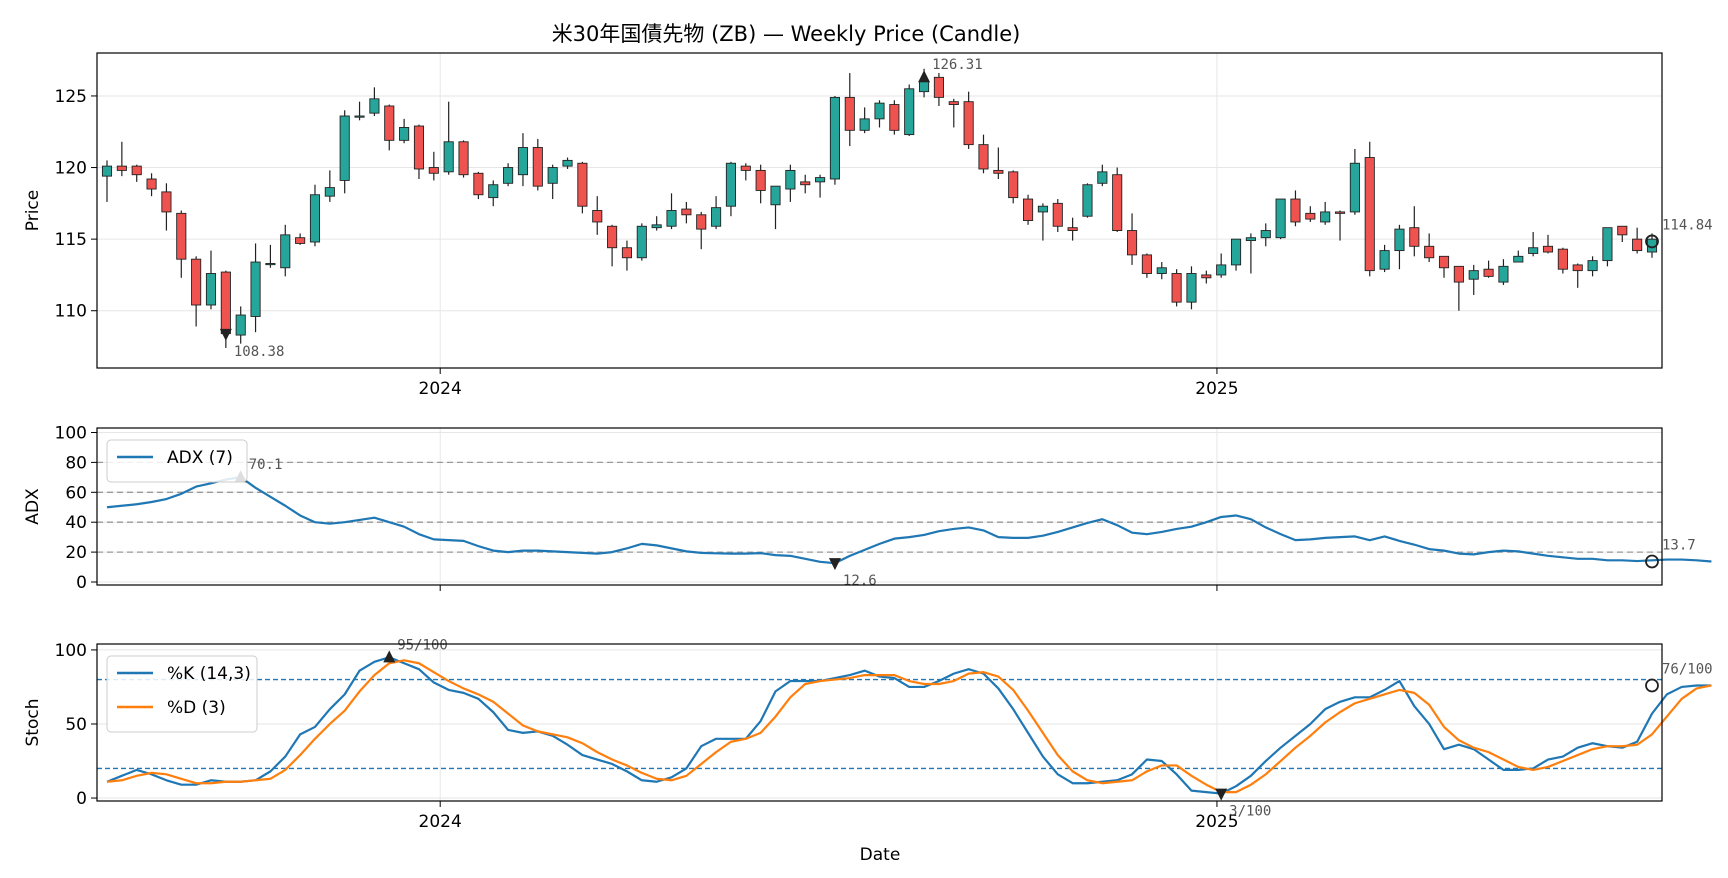 The width and height of the screenshot is (1728, 878). Describe the element at coordinates (422, 645) in the screenshot. I see `max-annotation-label: 95/100` at that location.